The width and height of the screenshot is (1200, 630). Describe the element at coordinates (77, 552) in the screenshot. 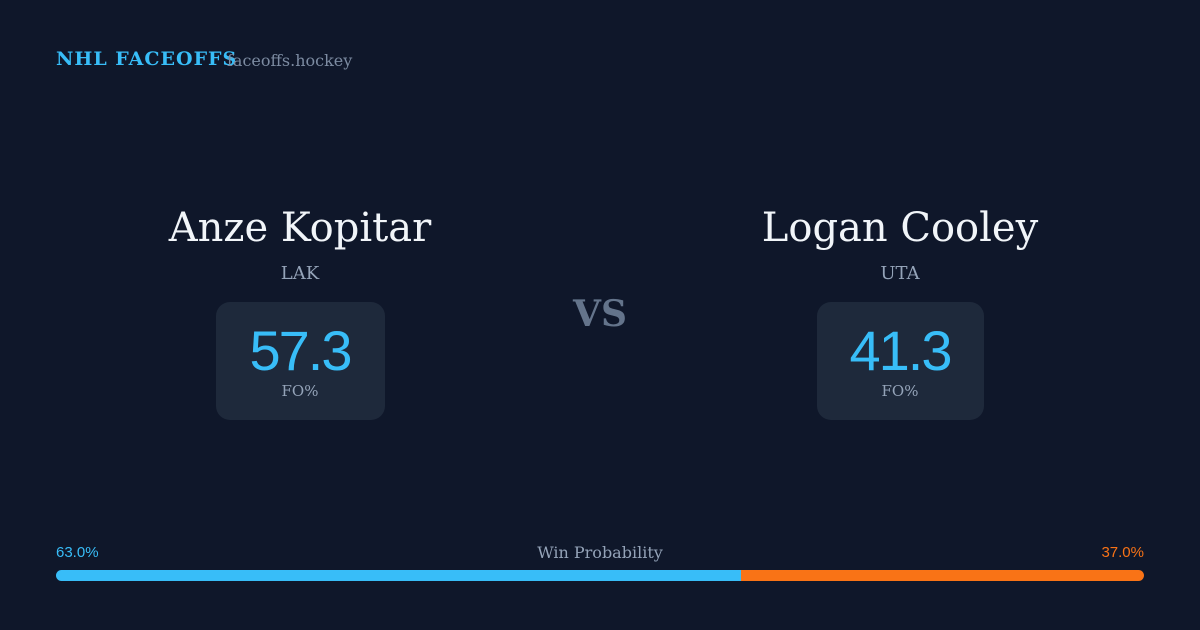

I see `home-prob-label: 63.0%` at that location.